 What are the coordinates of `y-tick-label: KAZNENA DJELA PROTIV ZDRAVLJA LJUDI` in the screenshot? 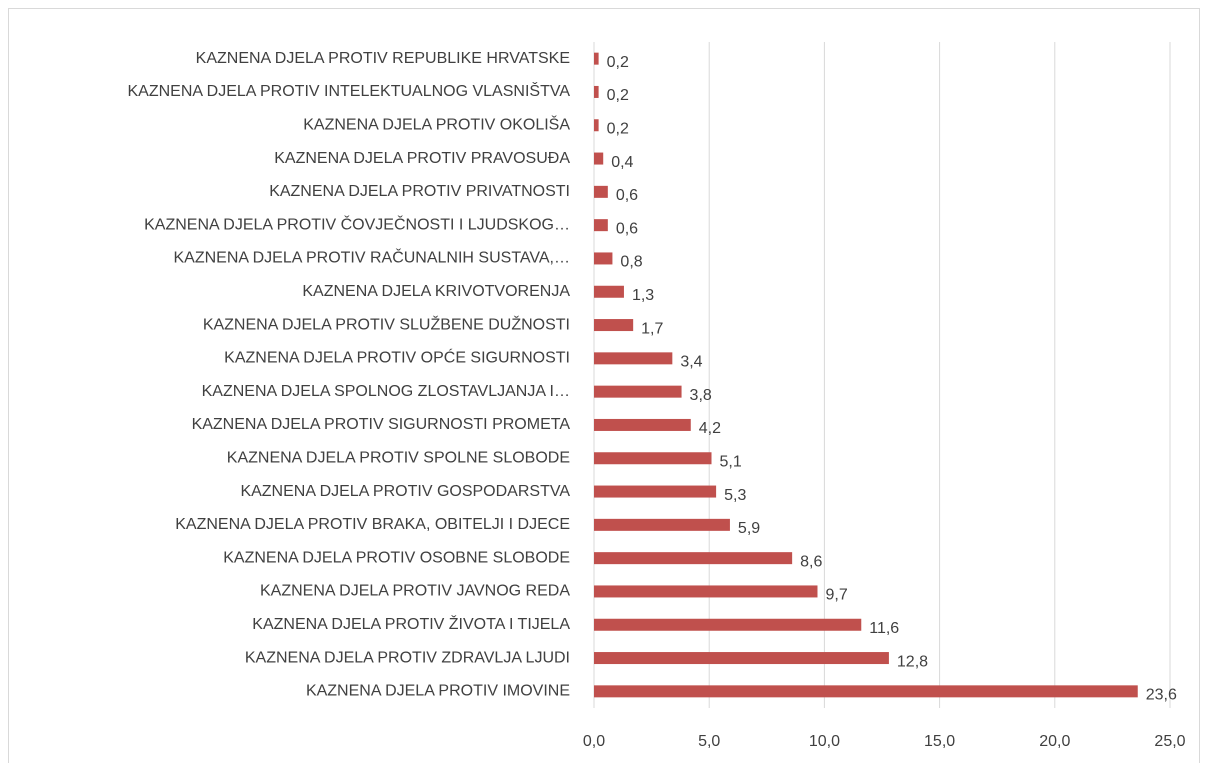 It's located at (407, 657).